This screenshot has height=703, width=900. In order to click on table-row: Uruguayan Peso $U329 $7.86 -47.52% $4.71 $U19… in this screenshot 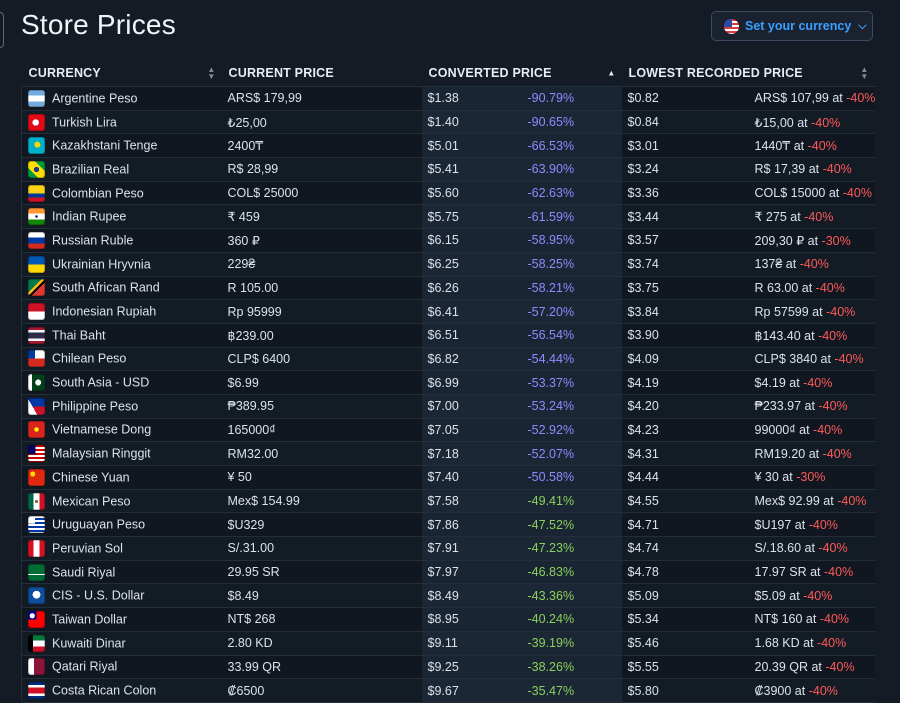, I will do `click(448, 524)`.